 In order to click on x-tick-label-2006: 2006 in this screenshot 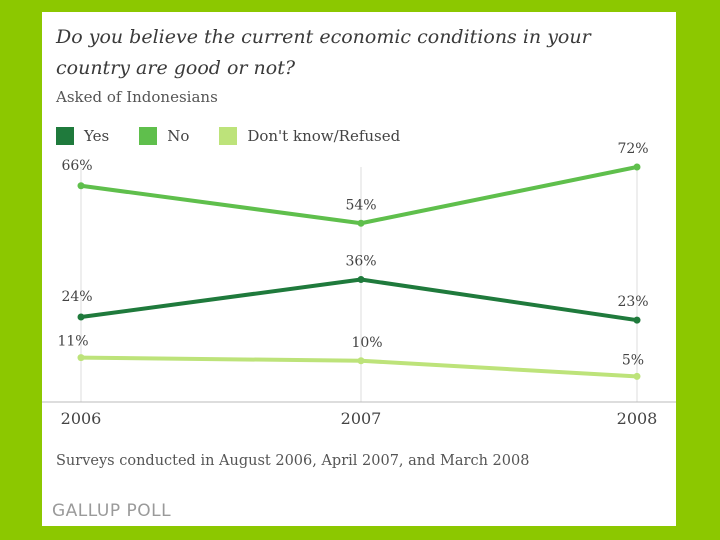, I will do `click(81, 418)`.